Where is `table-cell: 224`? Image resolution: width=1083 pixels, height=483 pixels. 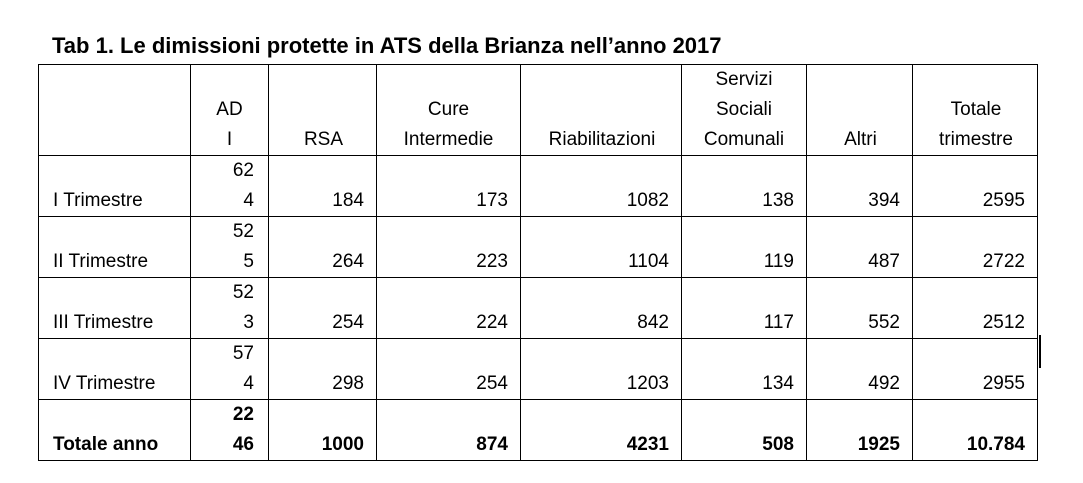
table-cell: 224 is located at coordinates (448, 308).